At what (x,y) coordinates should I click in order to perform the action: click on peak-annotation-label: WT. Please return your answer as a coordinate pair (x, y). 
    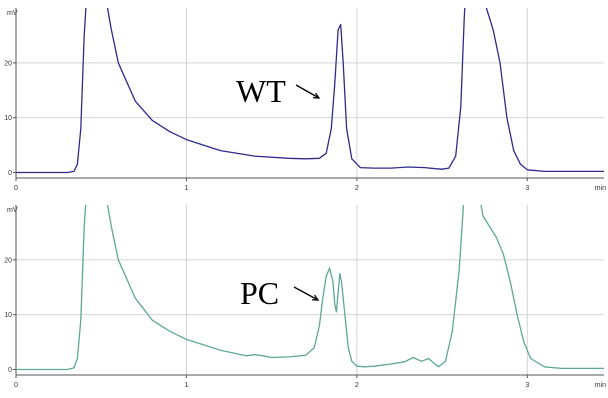
    Looking at the image, I should click on (261, 91).